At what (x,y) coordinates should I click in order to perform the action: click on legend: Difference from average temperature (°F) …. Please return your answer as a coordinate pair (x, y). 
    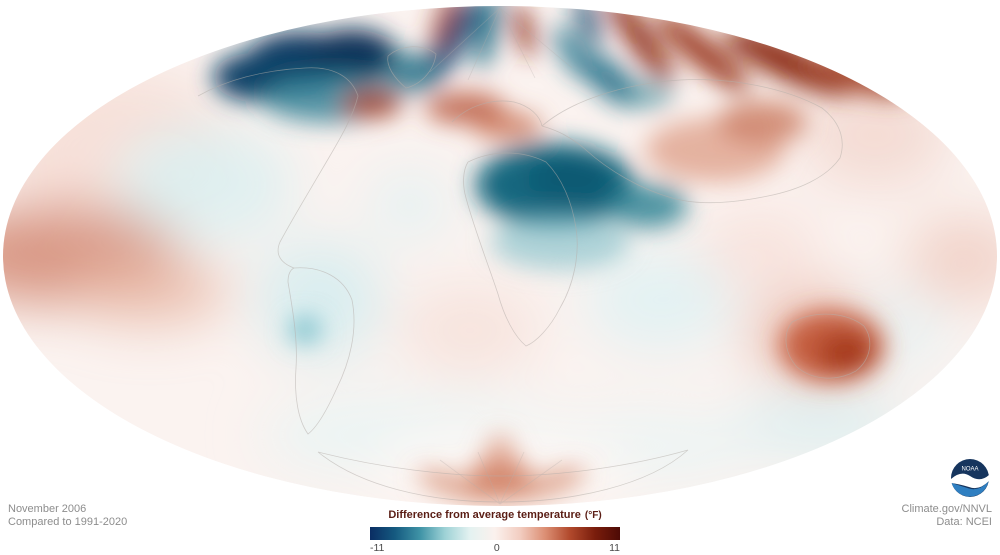
    Looking at the image, I should click on (495, 529).